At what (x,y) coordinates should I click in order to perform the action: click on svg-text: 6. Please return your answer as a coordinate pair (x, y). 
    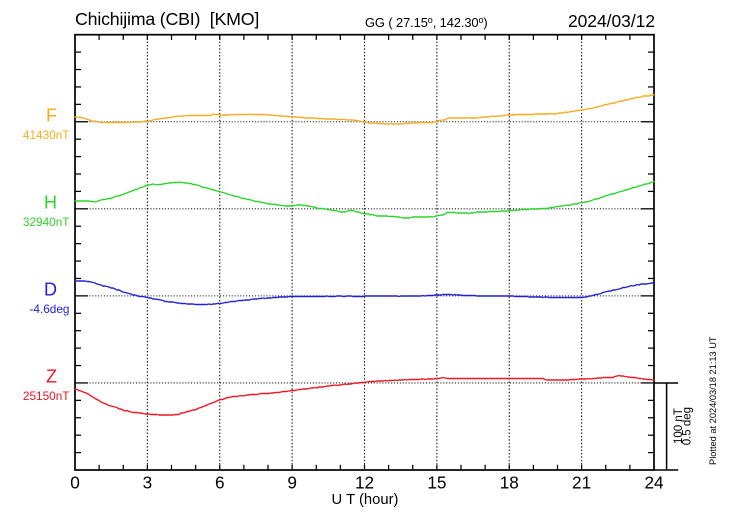
    Looking at the image, I should click on (220, 483).